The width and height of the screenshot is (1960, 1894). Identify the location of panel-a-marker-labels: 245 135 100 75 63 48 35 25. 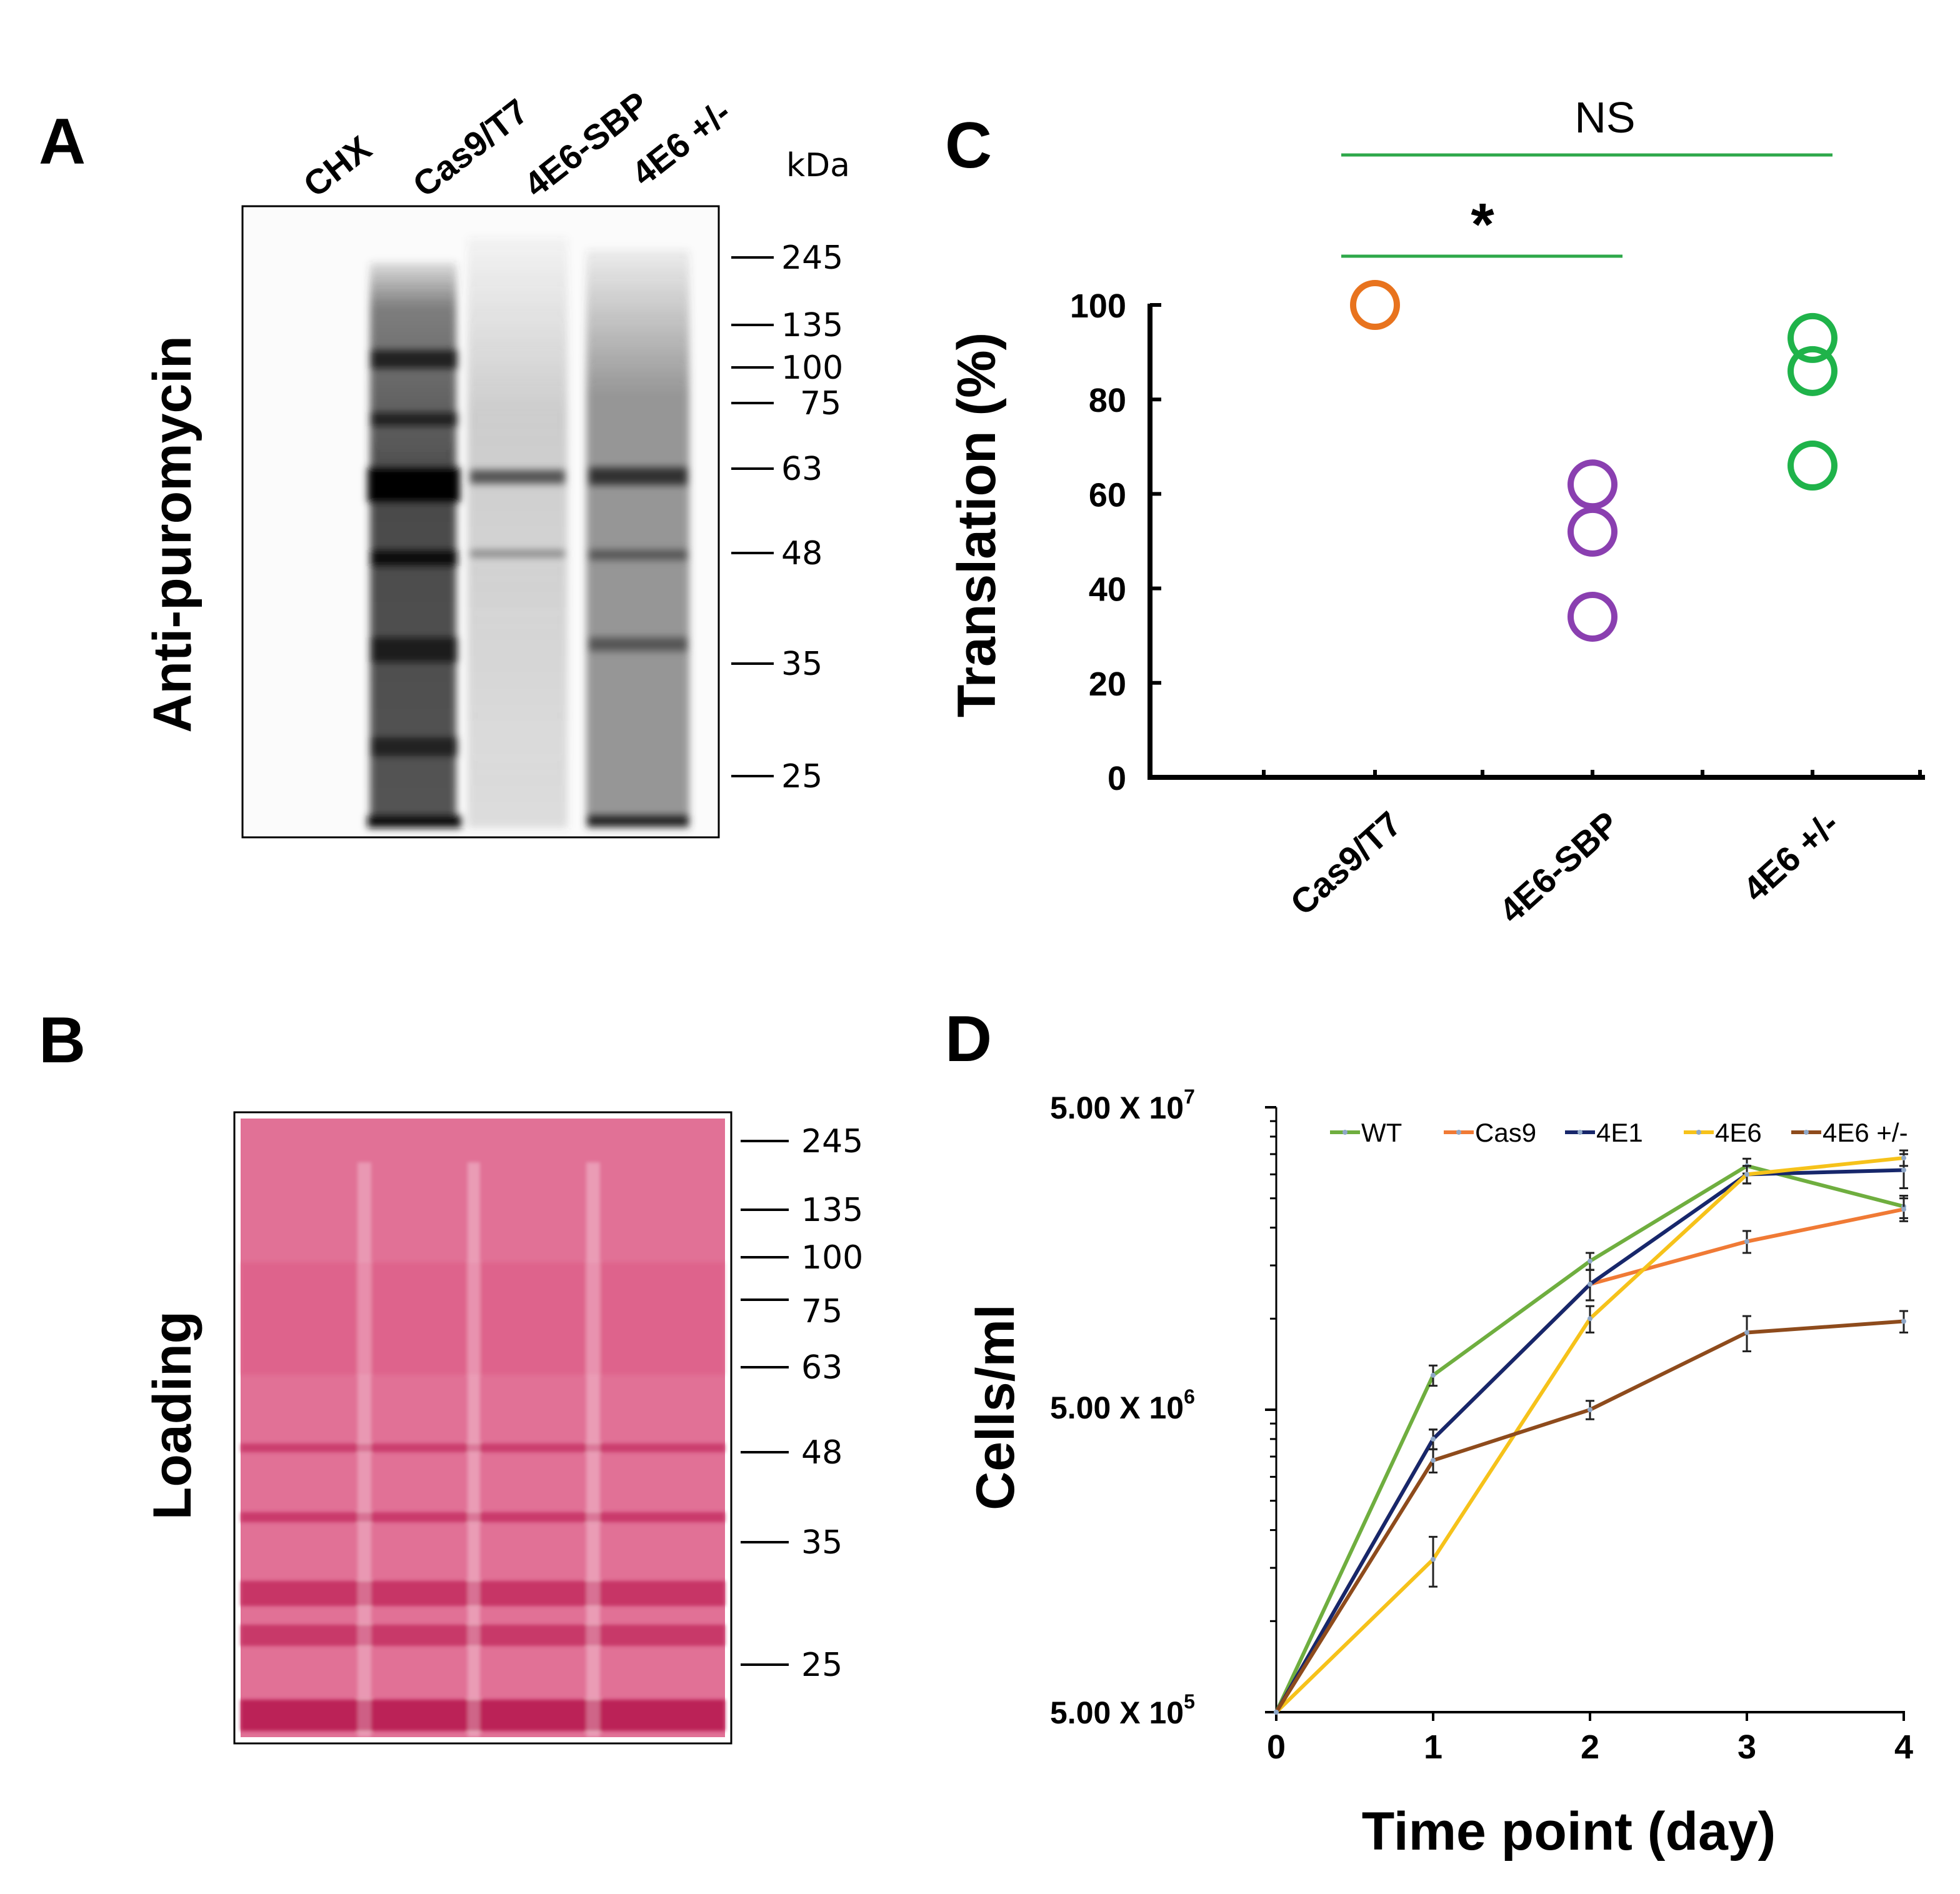
(812, 517).